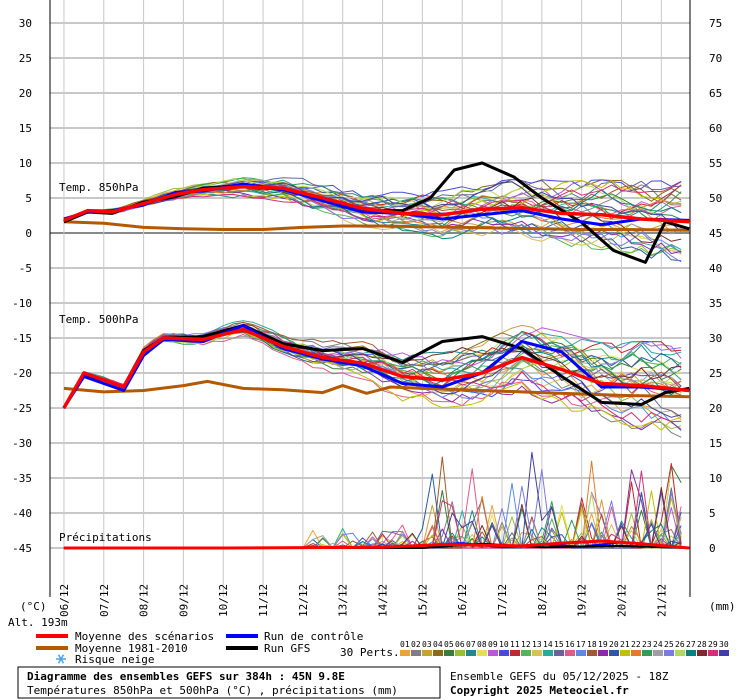 Image resolution: width=740 pixels, height=700 pixels. I want to click on right-tick-label: 10, so click(715, 478).